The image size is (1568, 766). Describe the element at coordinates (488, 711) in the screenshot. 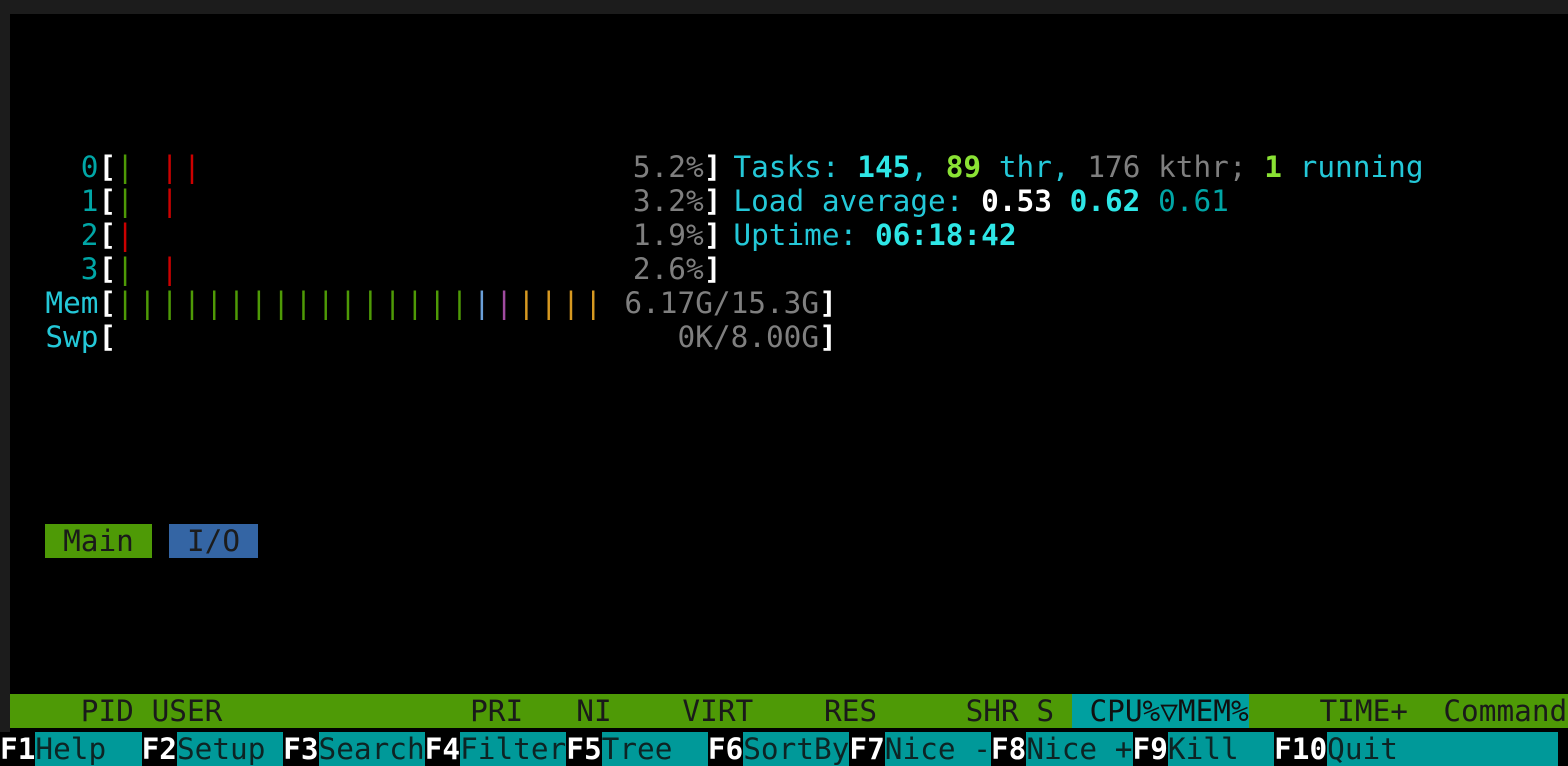

I see `colhdr-pri: PRI` at that location.